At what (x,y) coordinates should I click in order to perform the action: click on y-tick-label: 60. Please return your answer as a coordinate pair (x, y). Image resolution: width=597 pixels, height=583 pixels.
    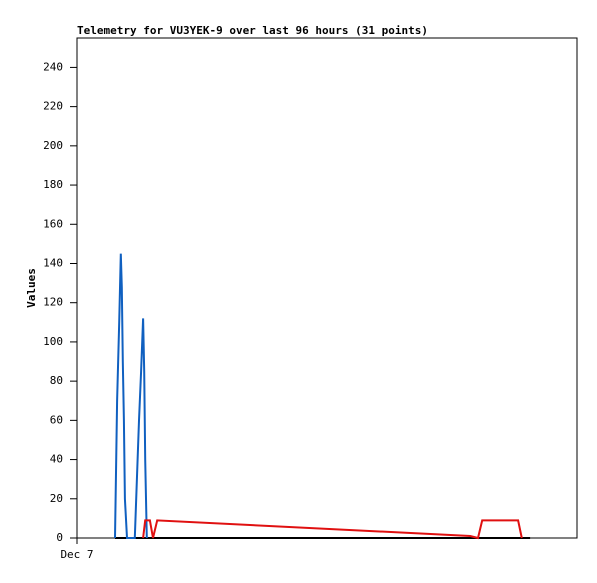
    Looking at the image, I should click on (56, 419).